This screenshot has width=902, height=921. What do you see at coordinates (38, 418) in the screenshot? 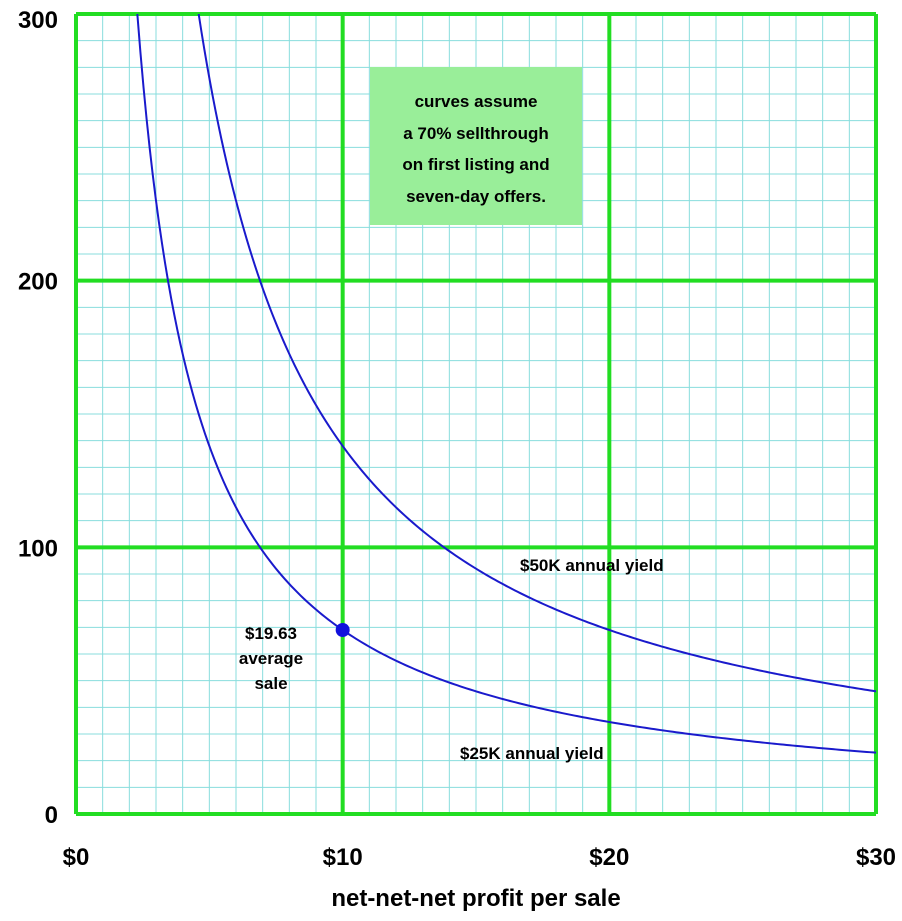
I see `y-tick-labels: 0 100 200 300` at bounding box center [38, 418].